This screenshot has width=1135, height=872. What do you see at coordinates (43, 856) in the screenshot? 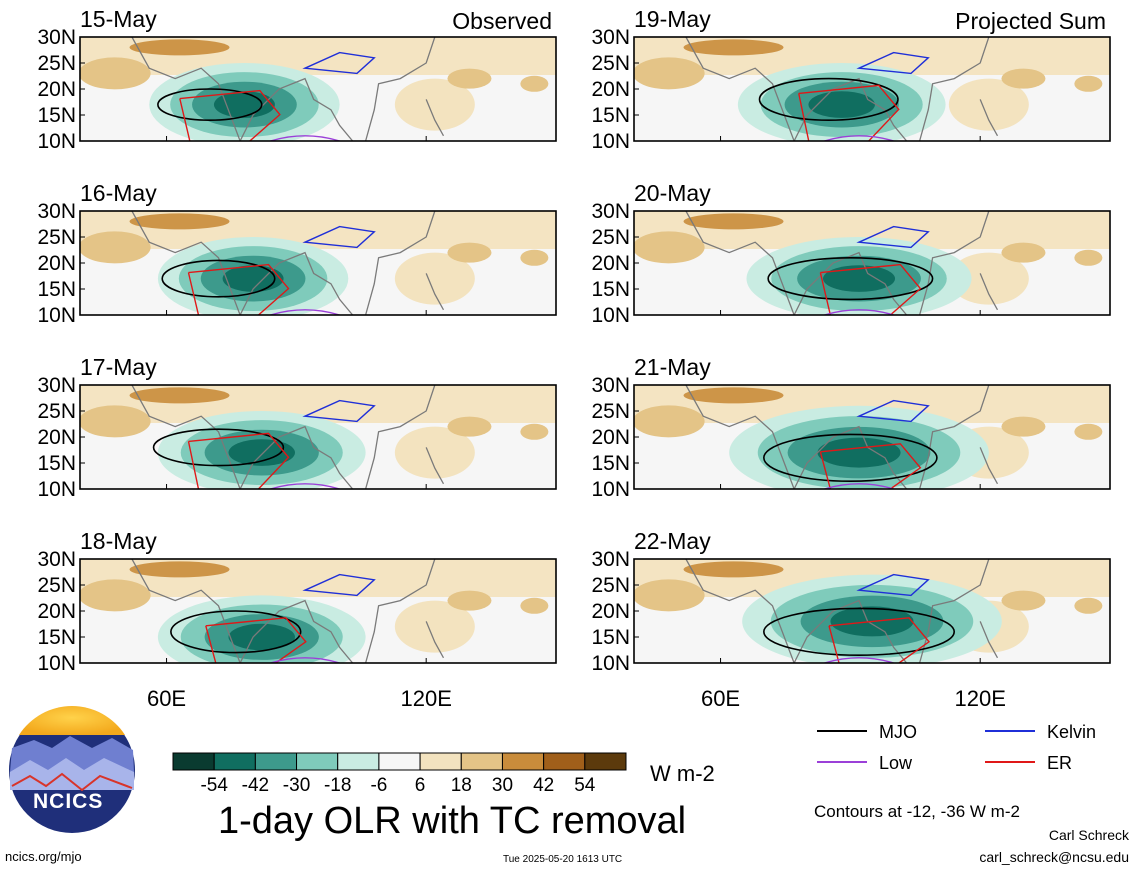
I see `website-link: ncics.org/mjo` at bounding box center [43, 856].